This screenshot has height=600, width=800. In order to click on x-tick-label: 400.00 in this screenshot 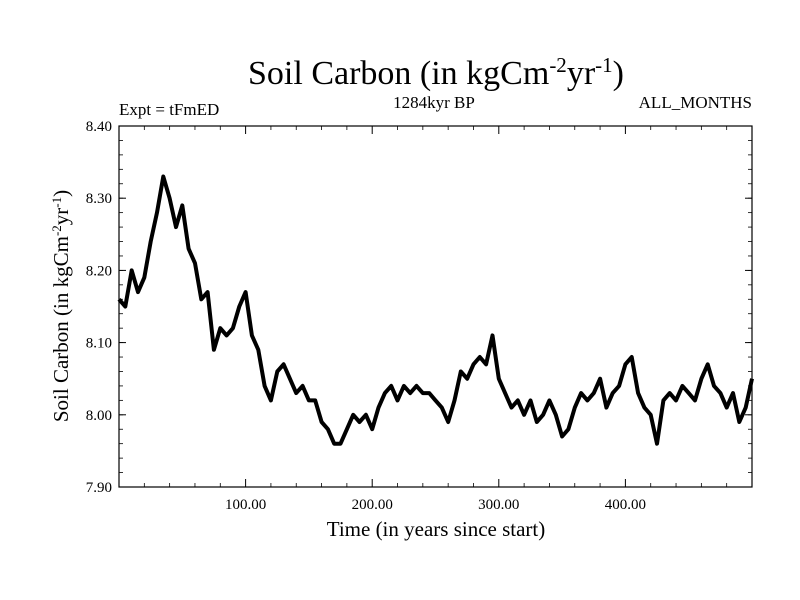, I will do `click(625, 505)`.